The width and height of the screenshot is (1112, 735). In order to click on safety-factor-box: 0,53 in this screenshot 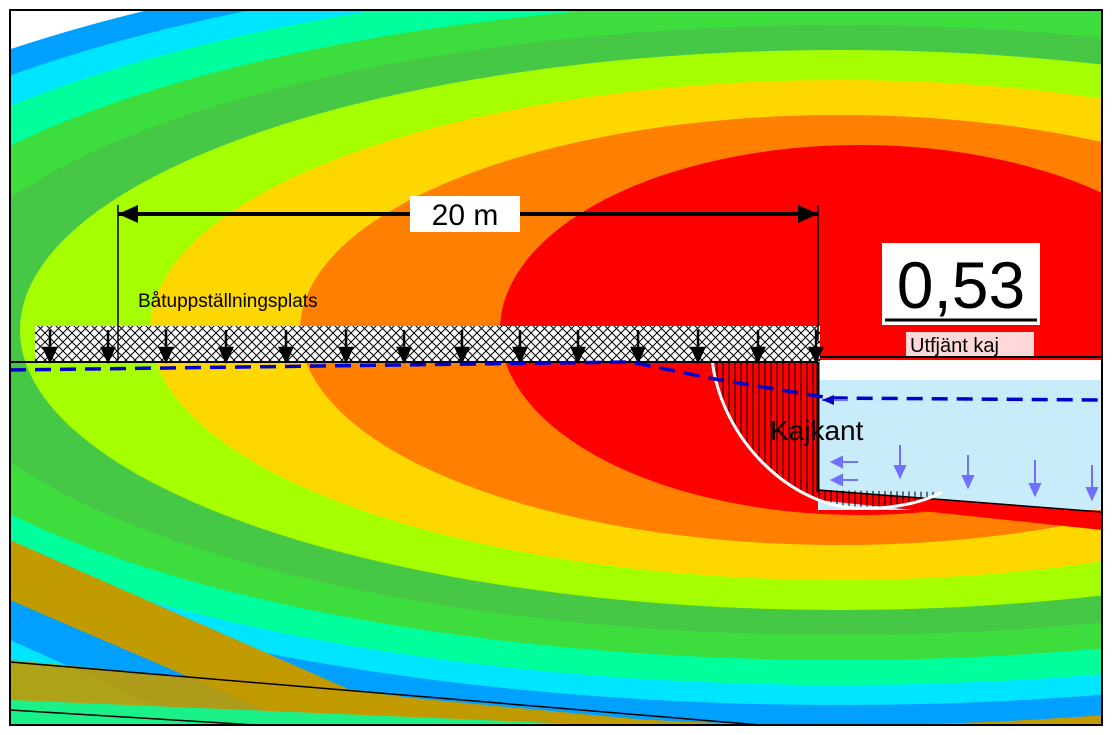, I will do `click(961, 284)`.